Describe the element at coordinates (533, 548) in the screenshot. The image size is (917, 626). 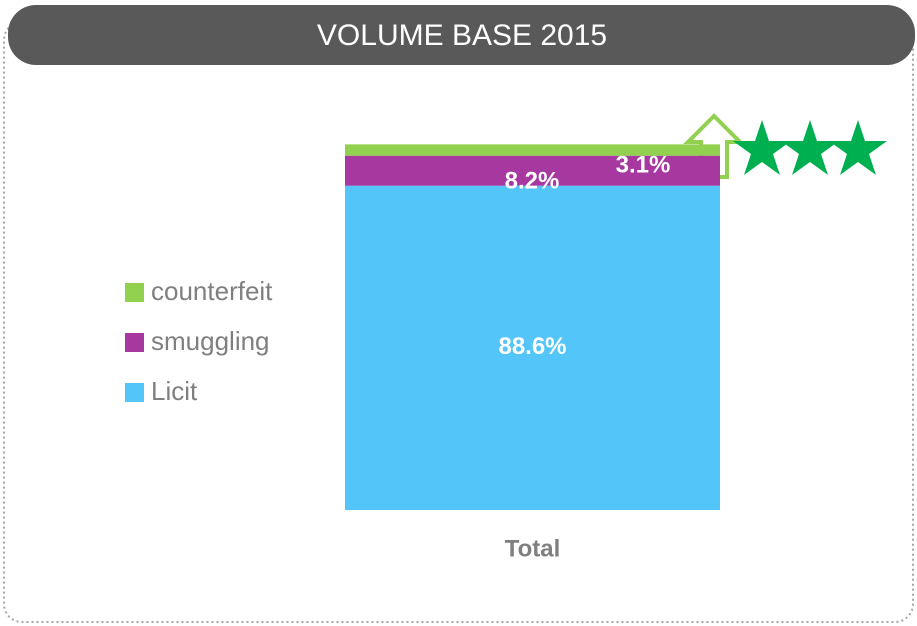
I see `x-tick-label: Total` at that location.